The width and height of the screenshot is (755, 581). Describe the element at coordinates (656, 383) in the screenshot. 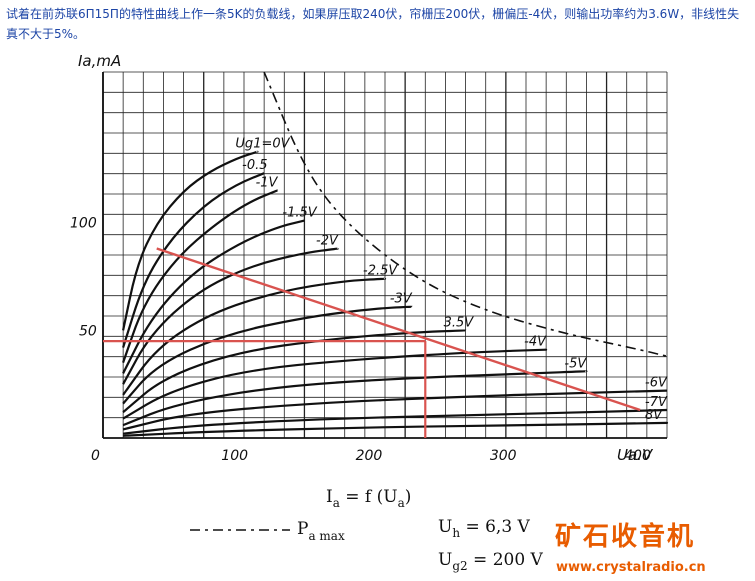

I see `series-label: -6V` at that location.